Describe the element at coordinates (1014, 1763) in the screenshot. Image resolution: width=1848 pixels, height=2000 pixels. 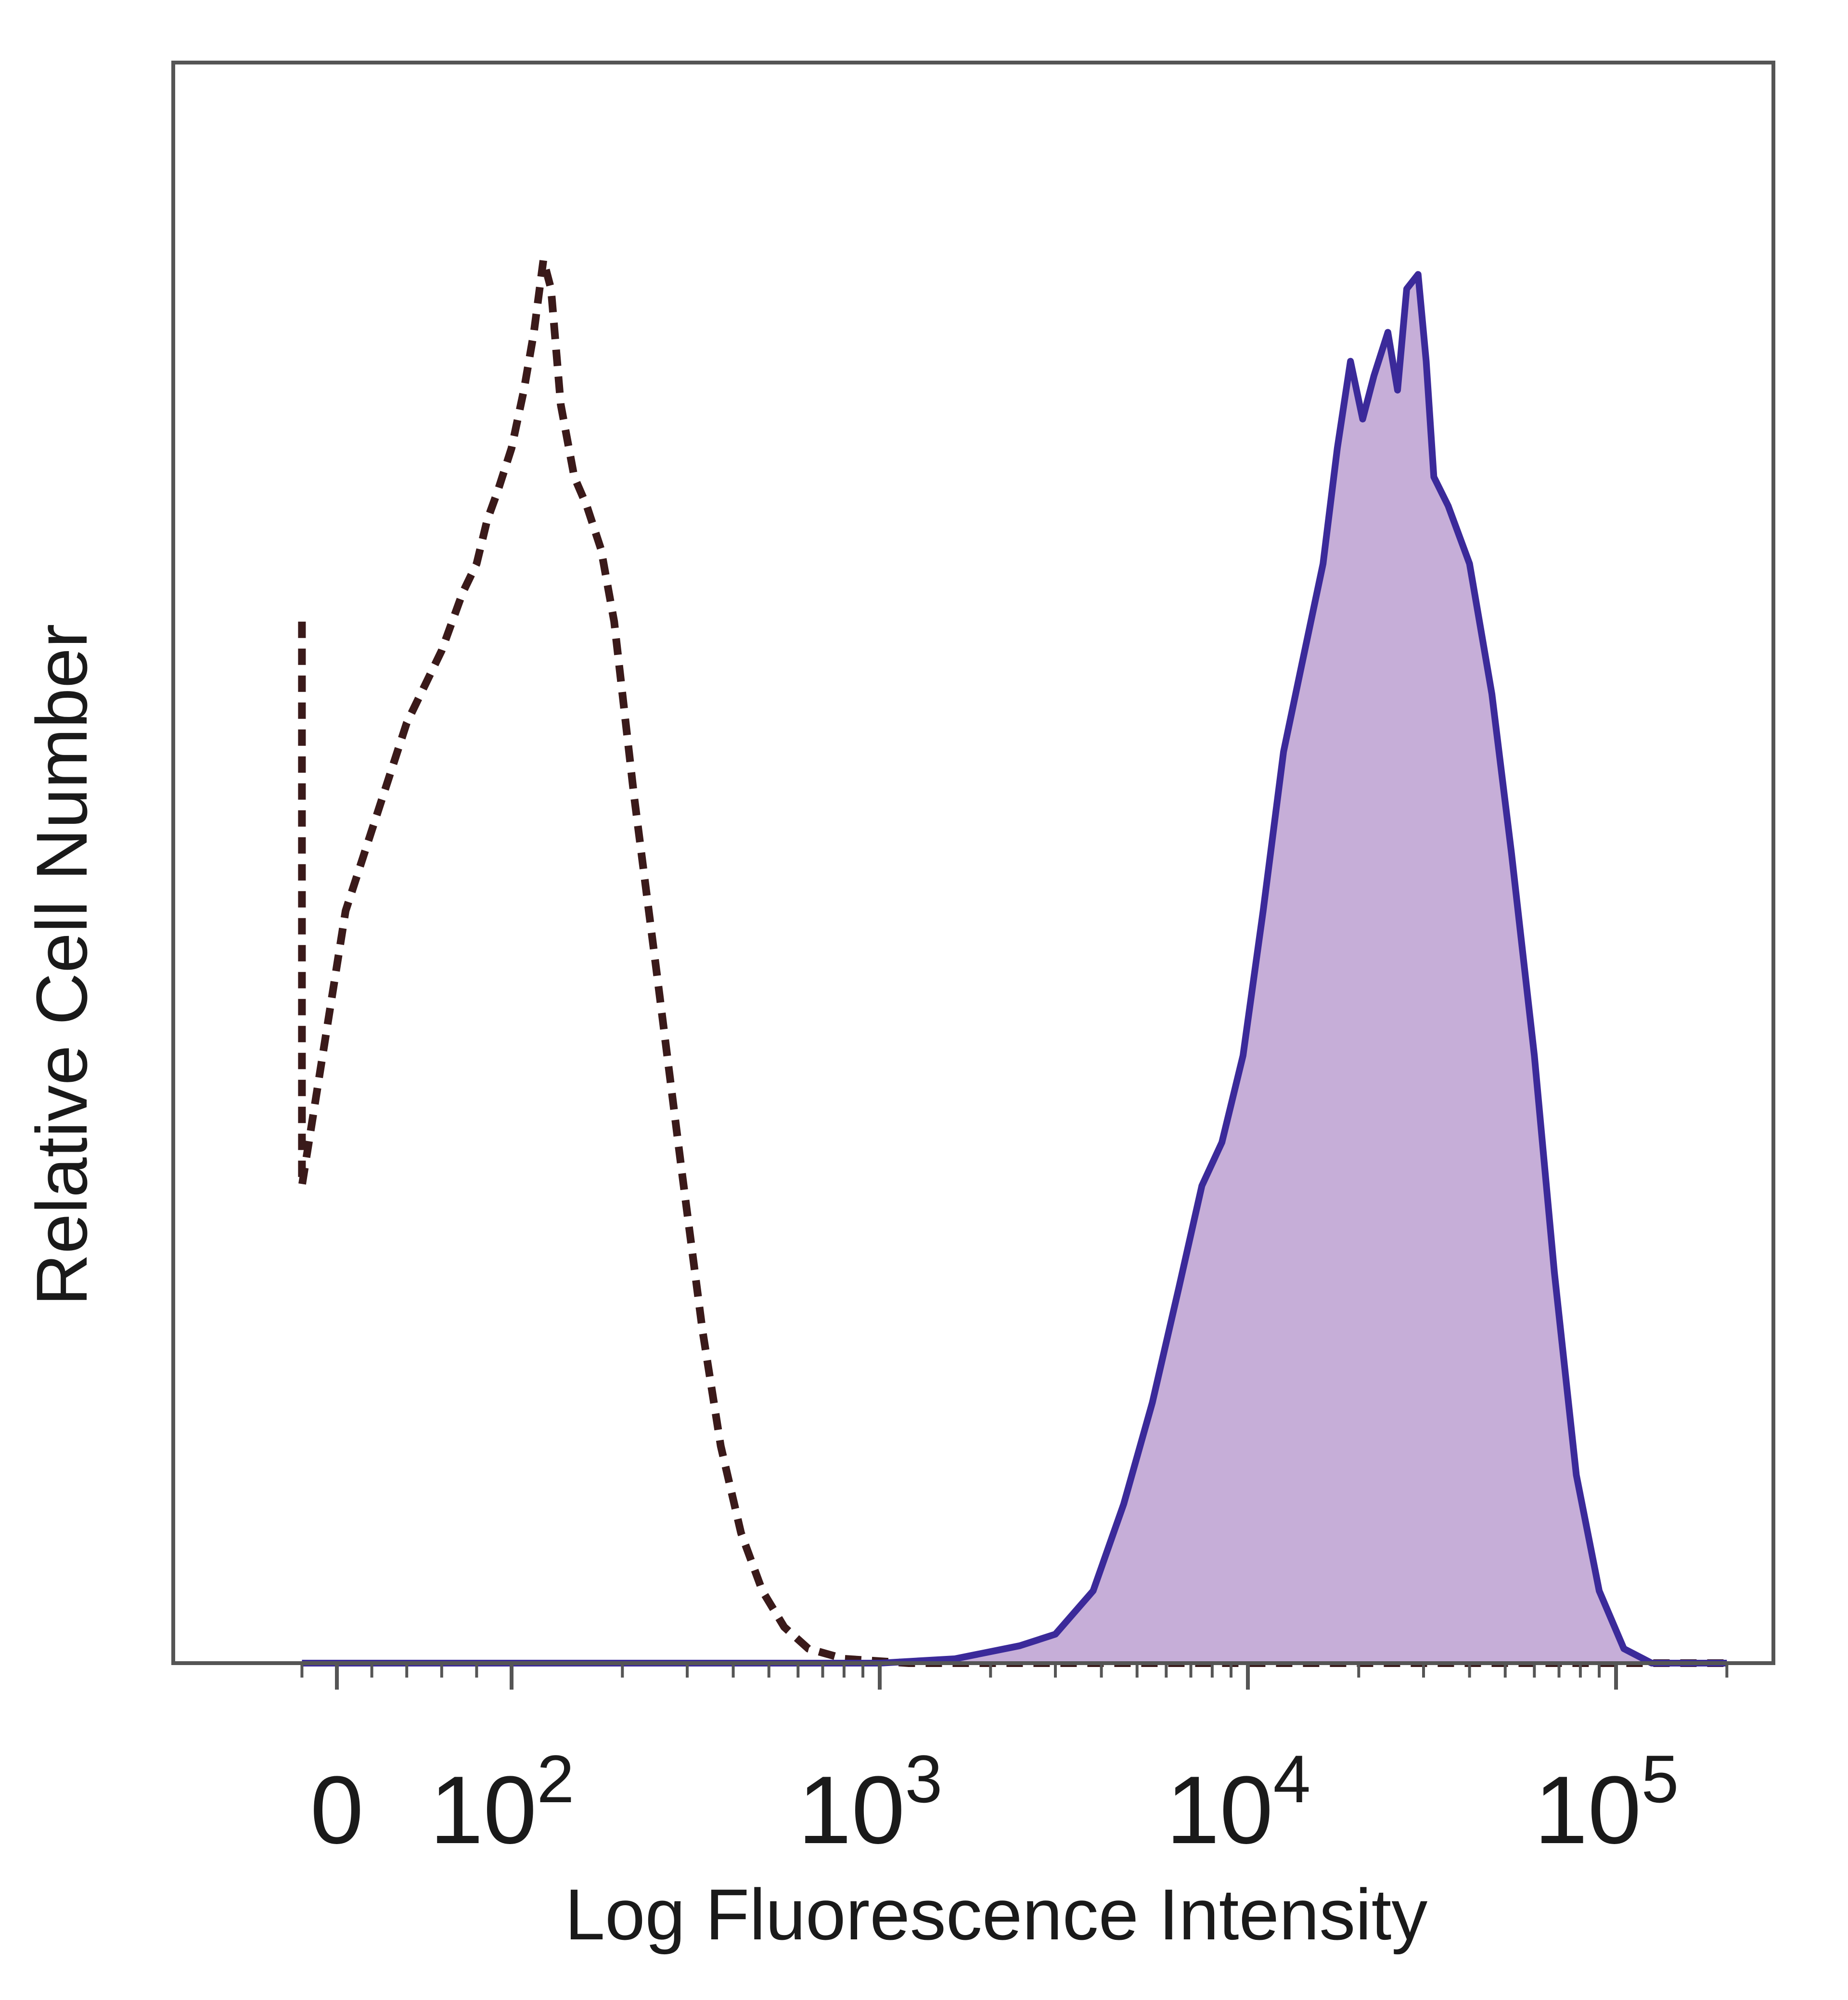
I see `x-axis-ticks: 0 10² 10³ 10⁴ 10⁵` at that location.